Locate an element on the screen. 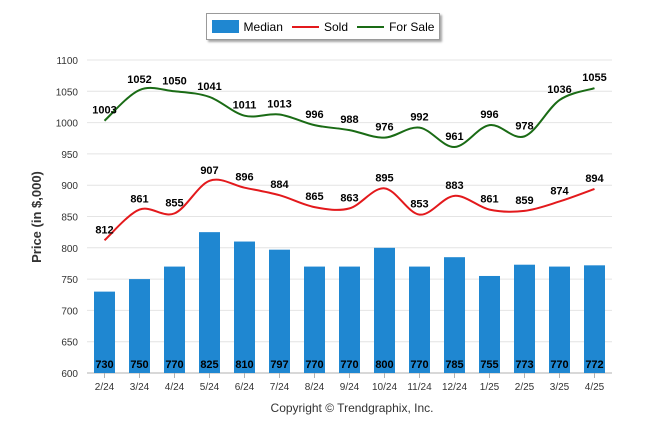  y-axis-title: Price (in $,000) is located at coordinates (36, 217).